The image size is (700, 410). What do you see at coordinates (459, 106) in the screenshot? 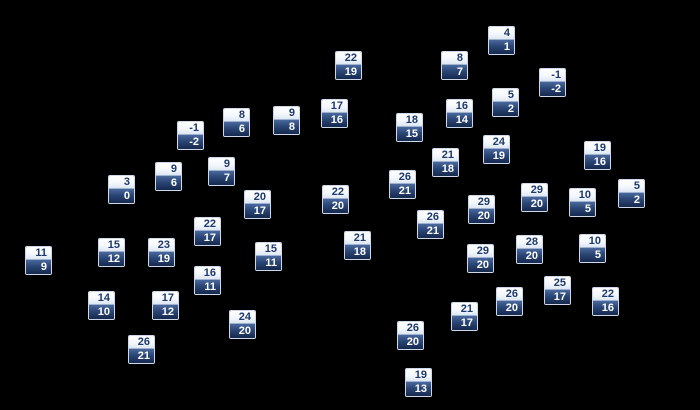
I see `high-temp-value: 16` at bounding box center [459, 106].